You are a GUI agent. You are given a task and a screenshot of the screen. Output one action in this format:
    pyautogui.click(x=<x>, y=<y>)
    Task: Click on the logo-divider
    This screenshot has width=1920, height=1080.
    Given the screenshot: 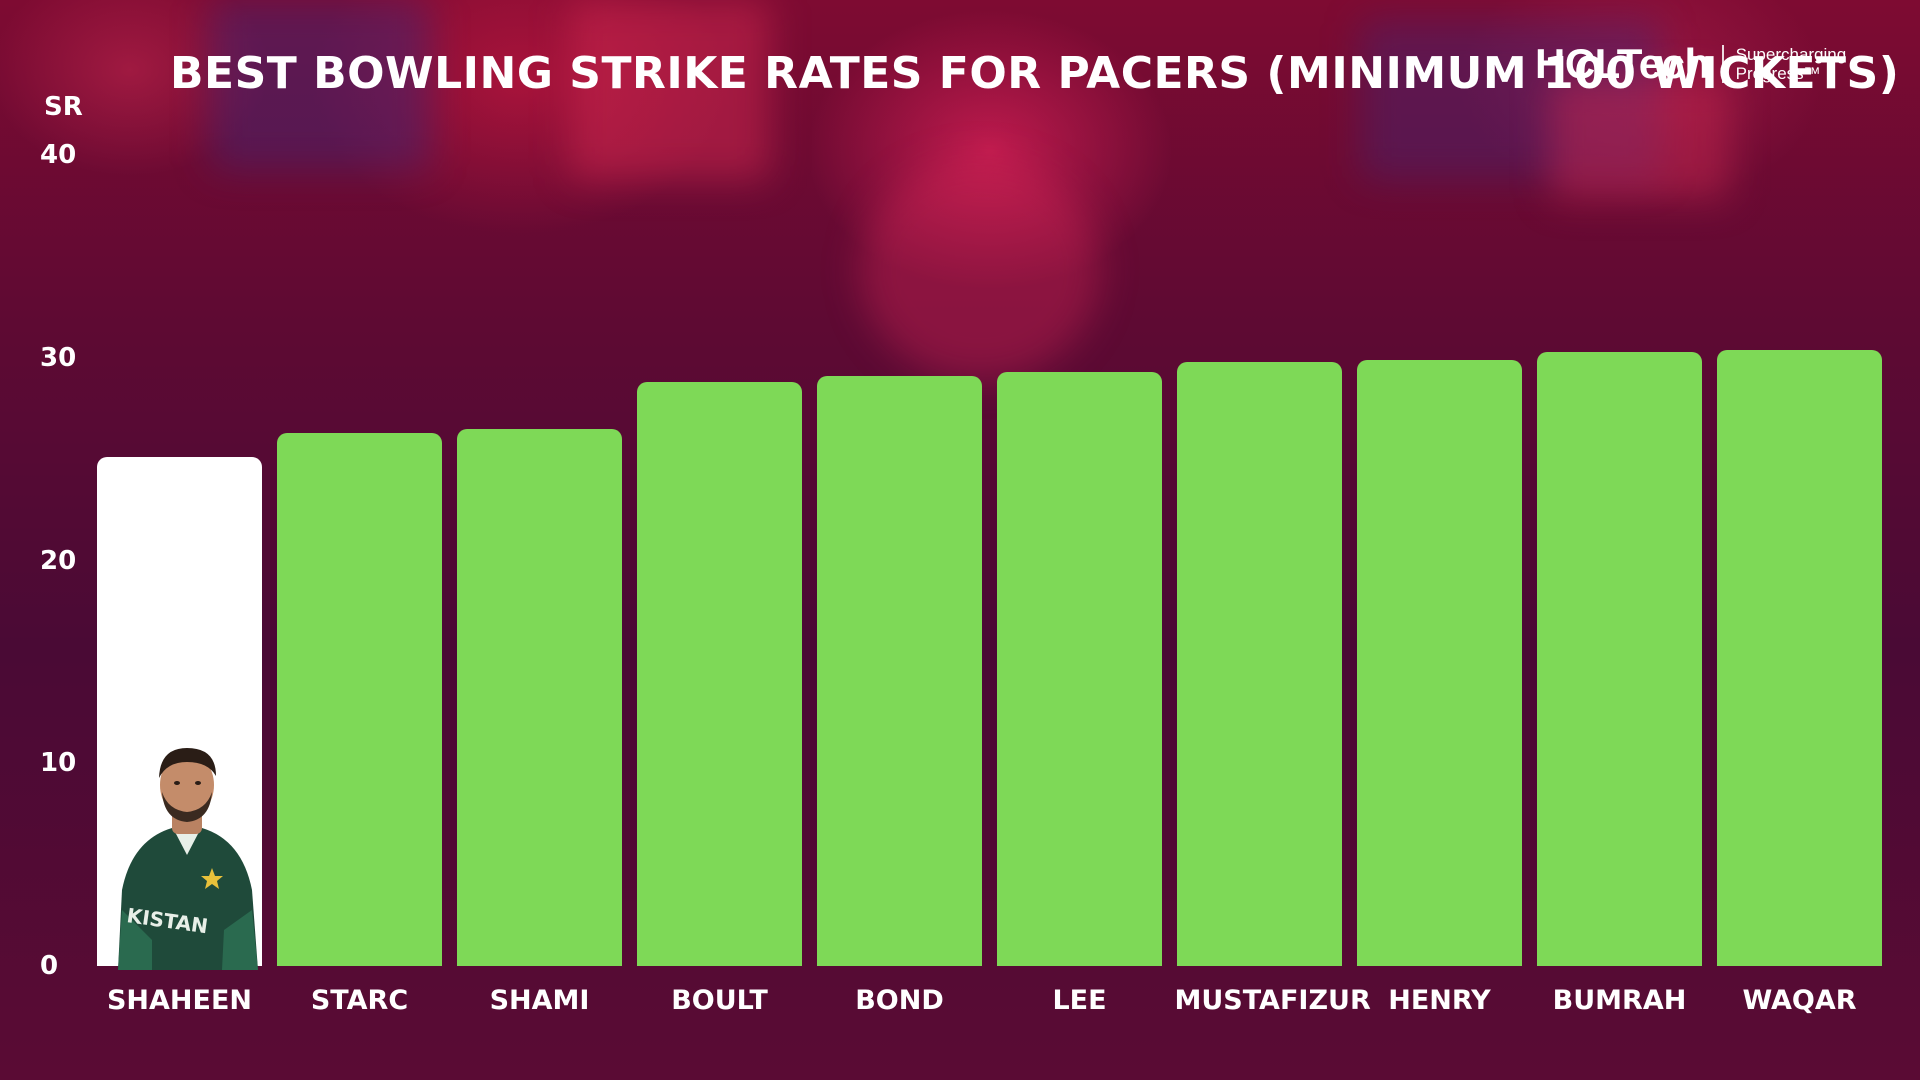 What is the action you would take?
    pyautogui.click(x=1722, y=64)
    